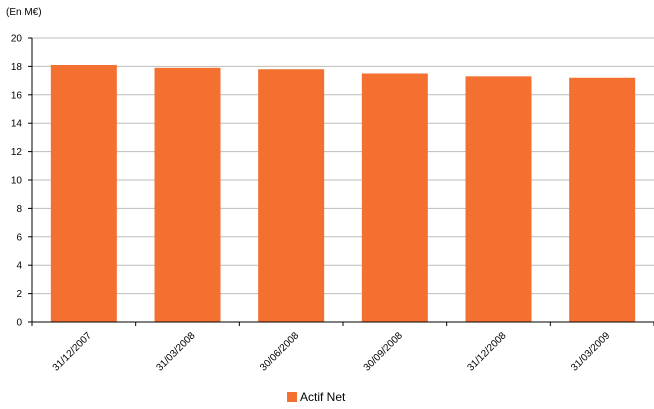  Describe the element at coordinates (590, 351) in the screenshot. I see `x-tick-label-31/03/2009: 31/03/2009` at that location.